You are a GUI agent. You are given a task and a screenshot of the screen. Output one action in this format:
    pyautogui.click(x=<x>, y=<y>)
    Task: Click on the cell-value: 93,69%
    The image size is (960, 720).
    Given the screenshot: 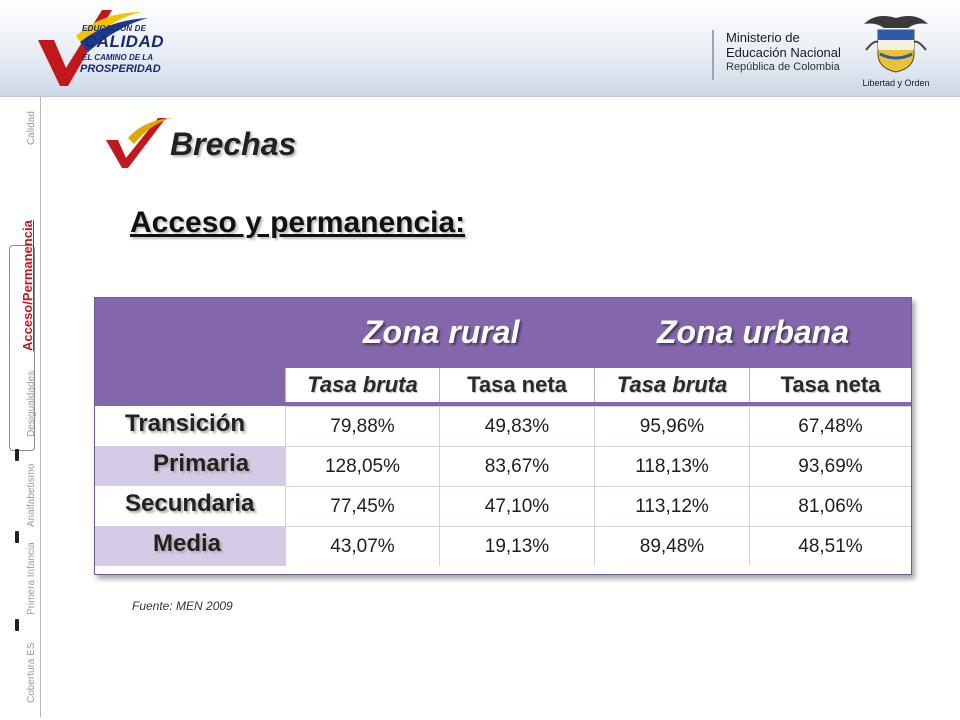 What is the action you would take?
    pyautogui.click(x=830, y=466)
    